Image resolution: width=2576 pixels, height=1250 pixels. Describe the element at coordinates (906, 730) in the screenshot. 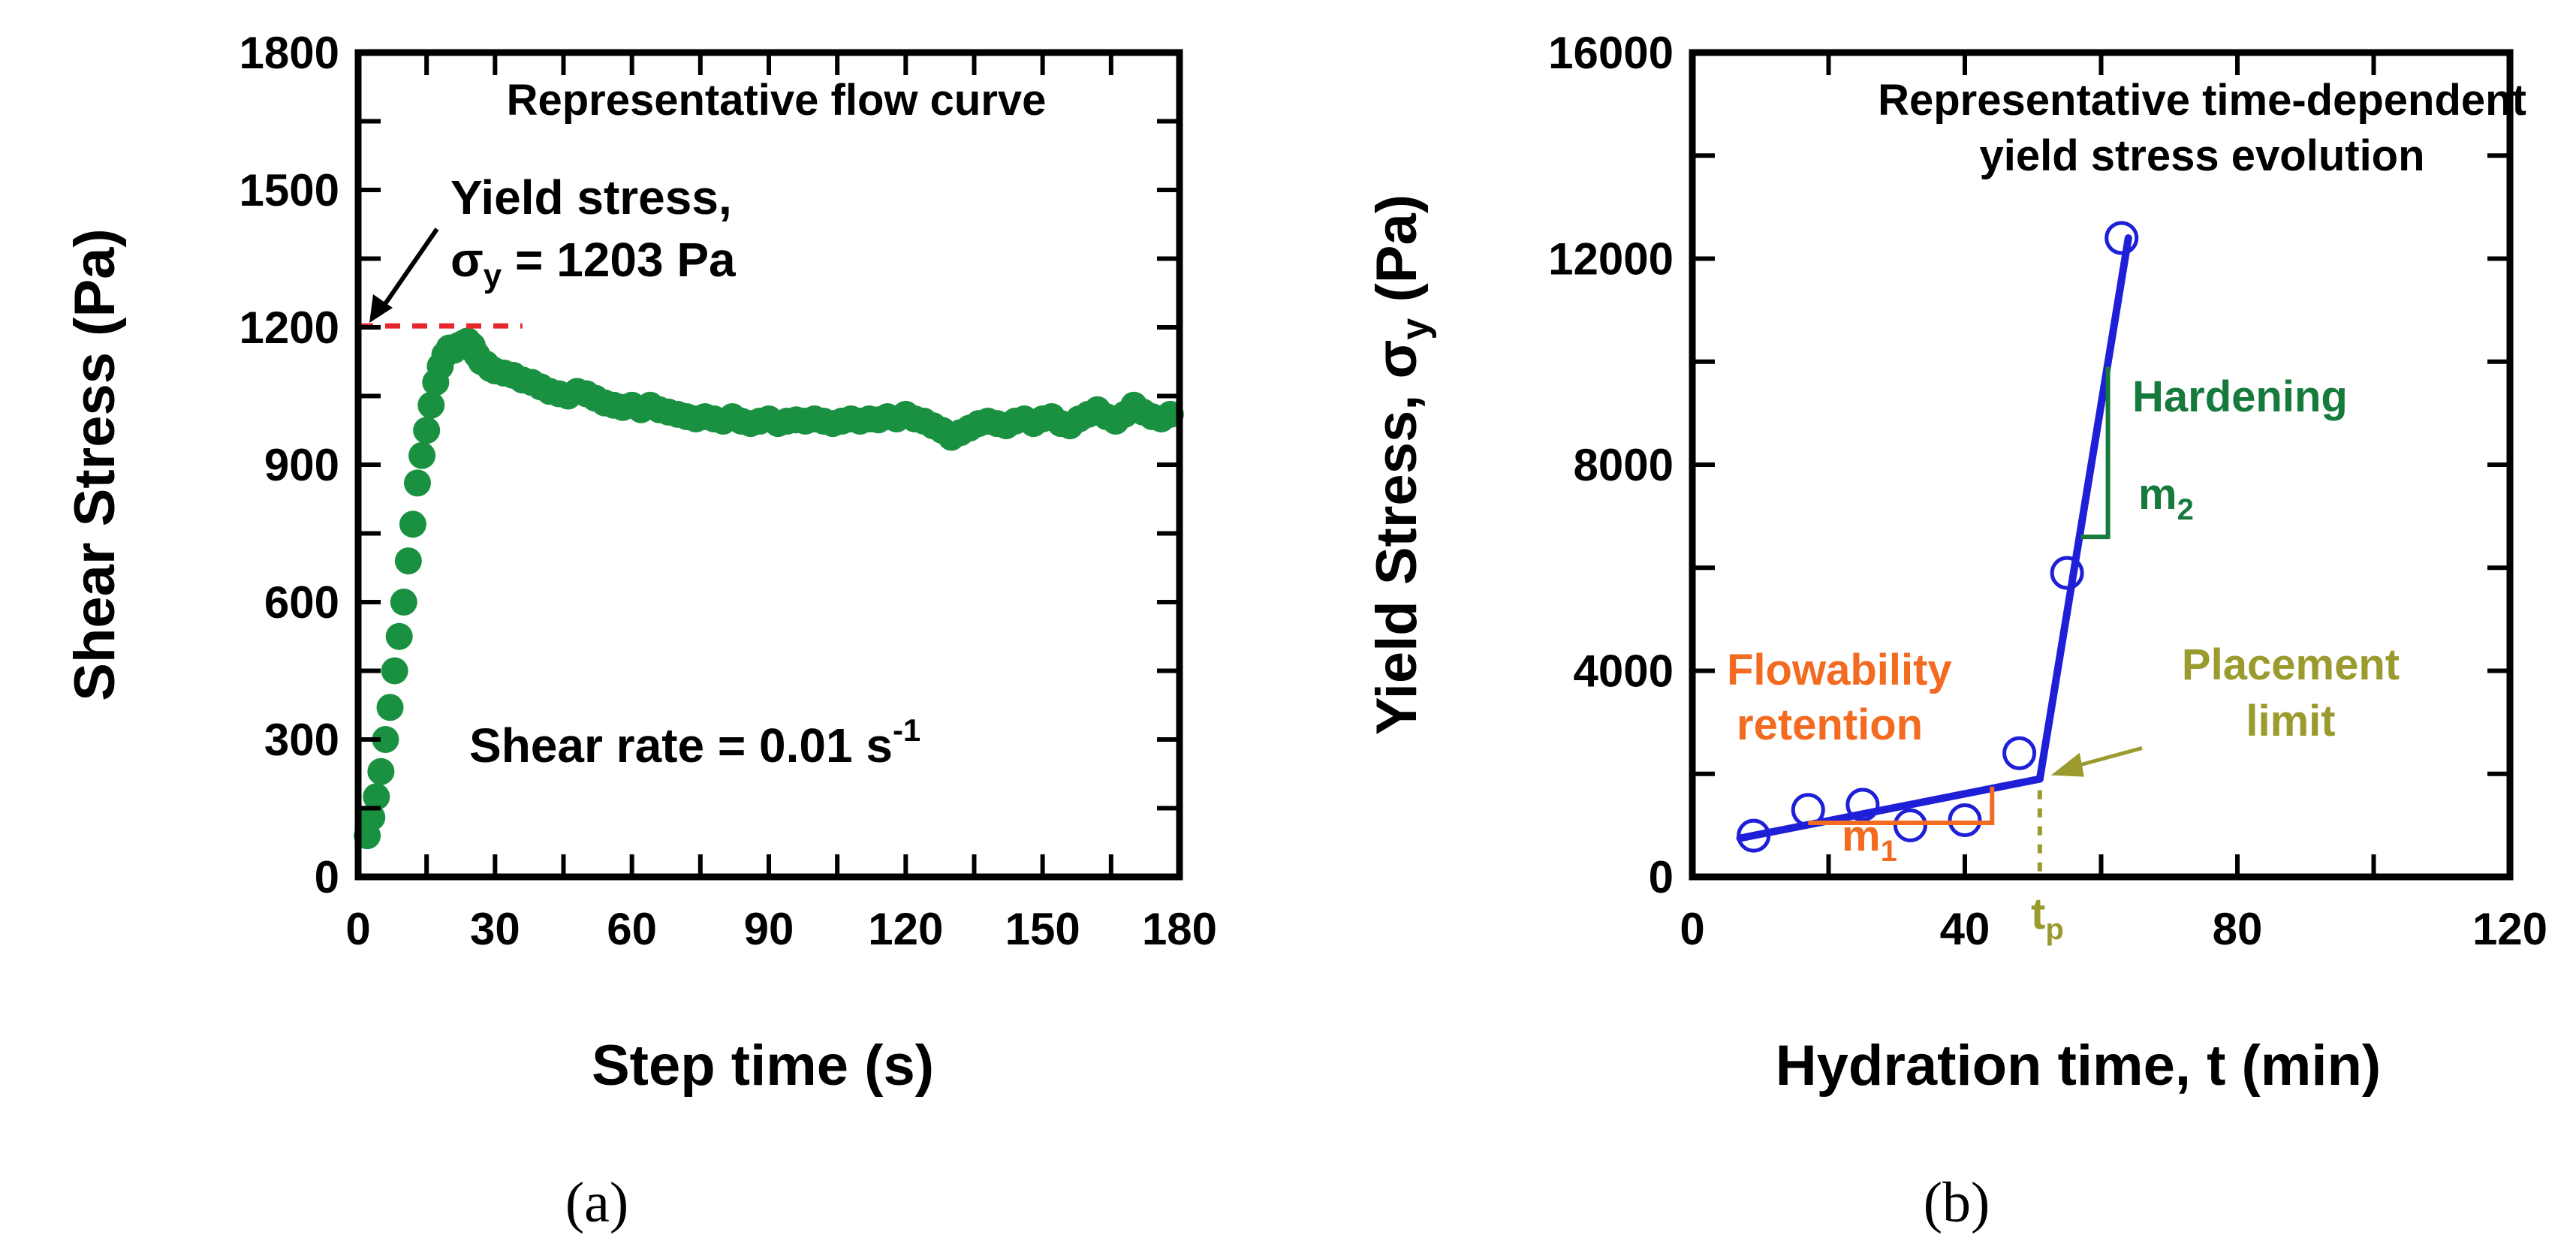

I see `a-shear-rate-sup: -1` at that location.